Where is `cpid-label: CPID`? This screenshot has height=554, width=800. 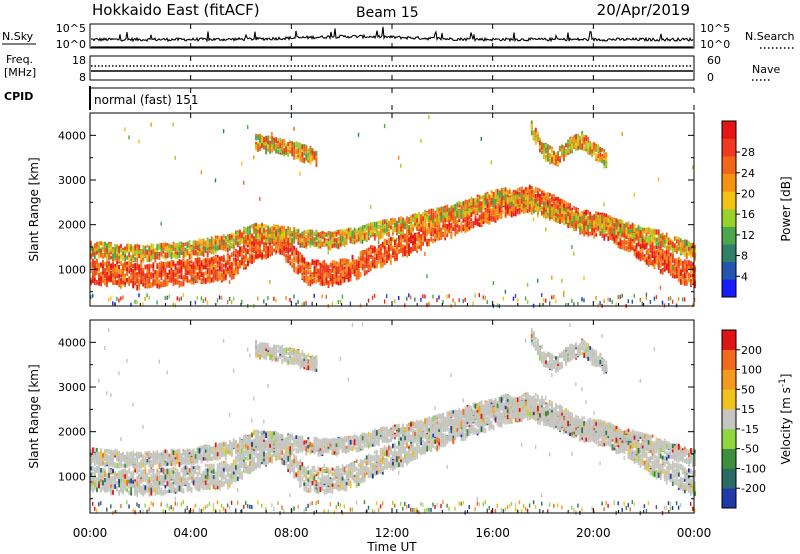
cpid-label: CPID is located at coordinates (18, 96).